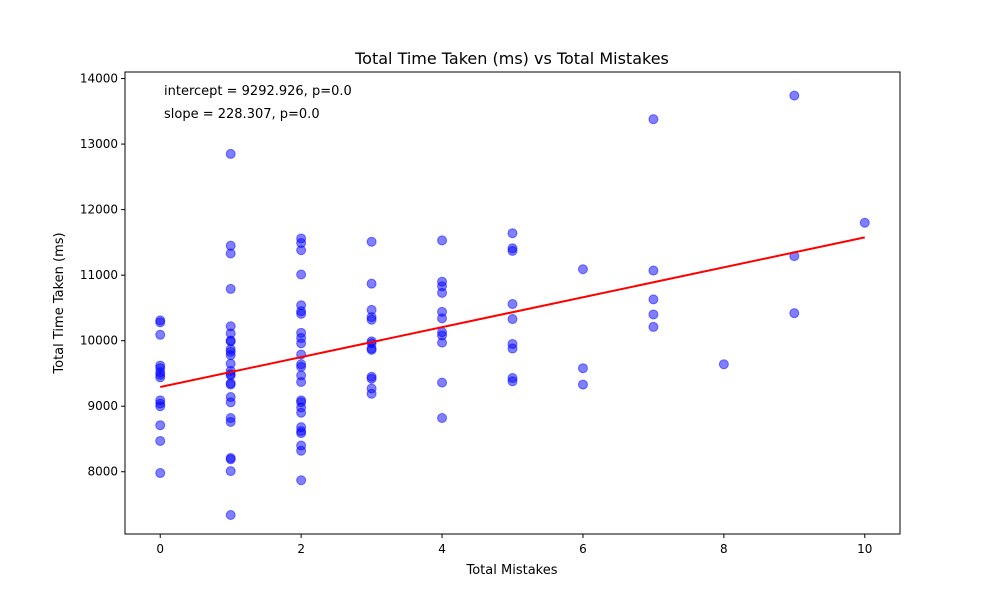 The height and width of the screenshot is (600, 1000). I want to click on y-tick-label: 9000, so click(102, 406).